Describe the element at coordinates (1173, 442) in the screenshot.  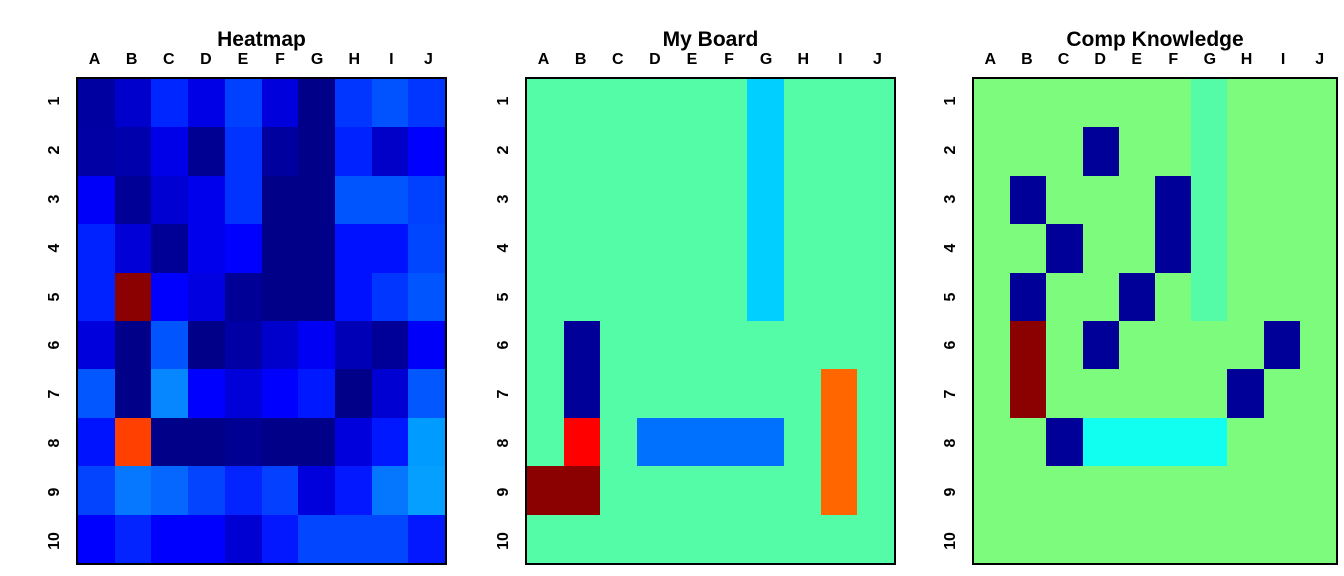
I see `comp-knowledge-cell-F8` at that location.